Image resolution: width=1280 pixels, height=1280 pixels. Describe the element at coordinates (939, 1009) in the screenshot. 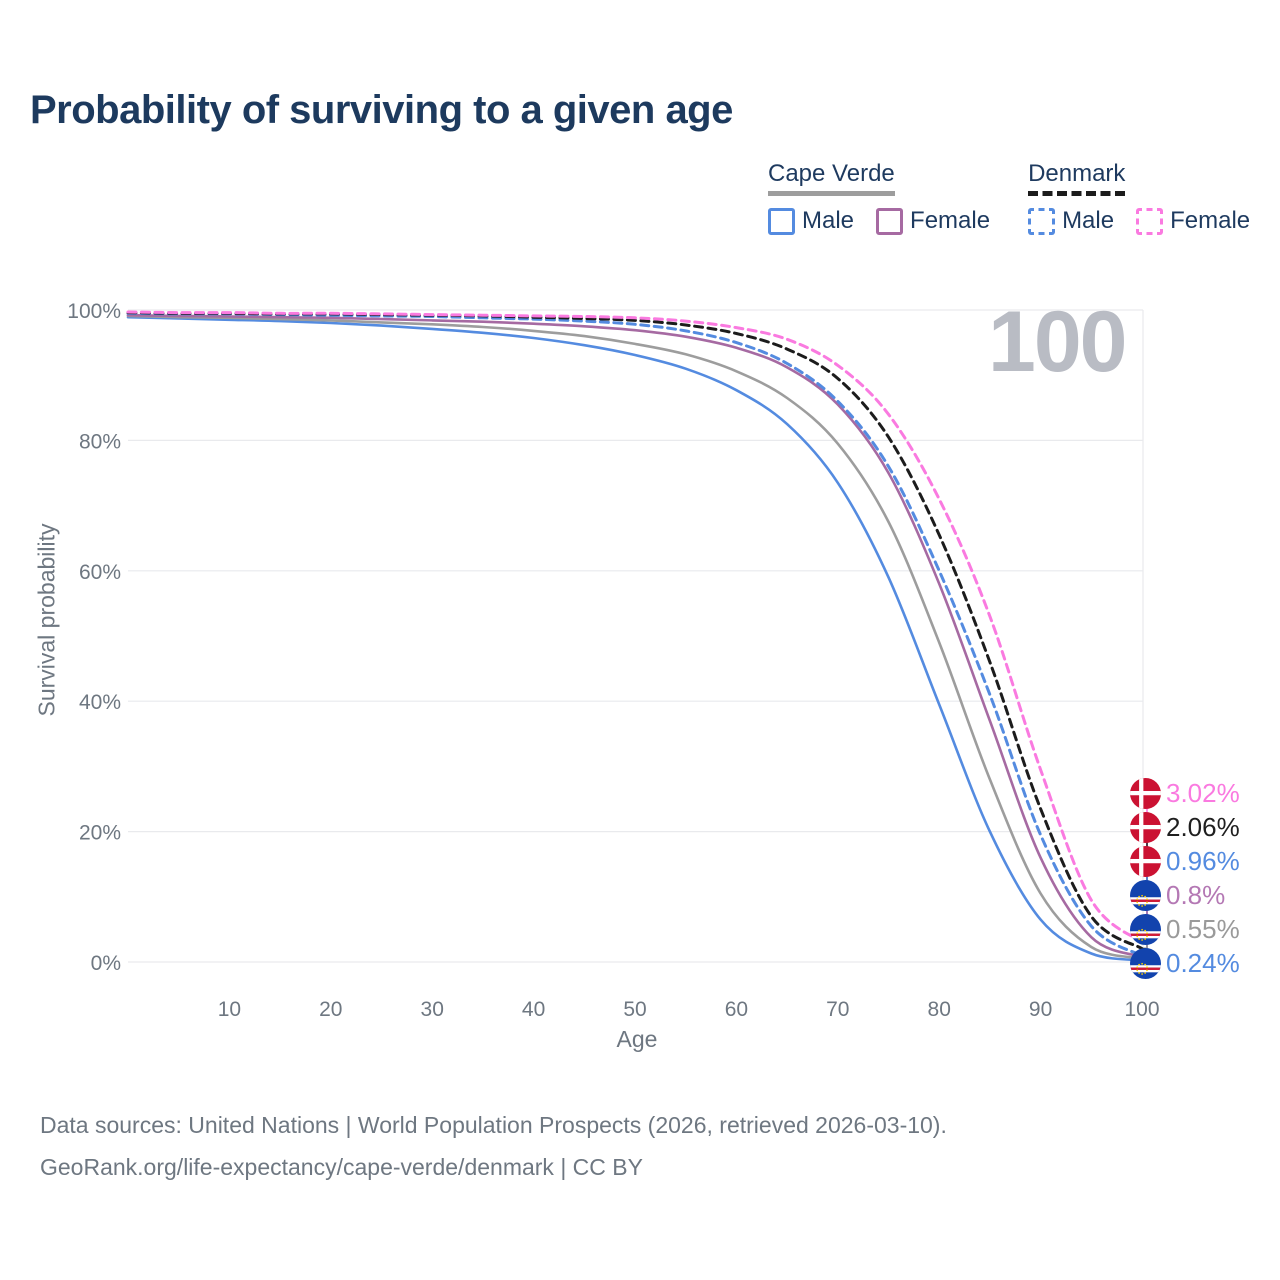

I see `x-tick-label: 80` at that location.